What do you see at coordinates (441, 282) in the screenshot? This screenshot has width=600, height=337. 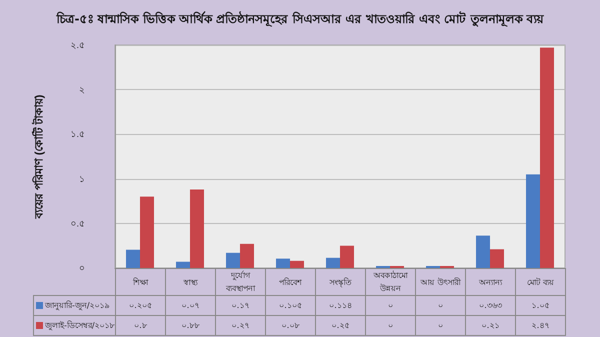 I see `x-tick-label: আয় উৎসারী` at bounding box center [441, 282].